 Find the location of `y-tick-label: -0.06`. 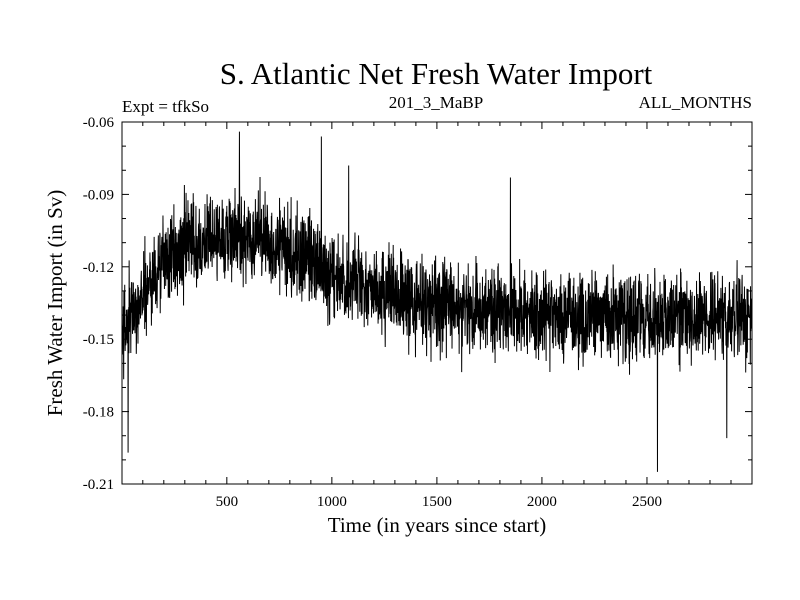

y-tick-label: -0.06 is located at coordinates (99, 123).